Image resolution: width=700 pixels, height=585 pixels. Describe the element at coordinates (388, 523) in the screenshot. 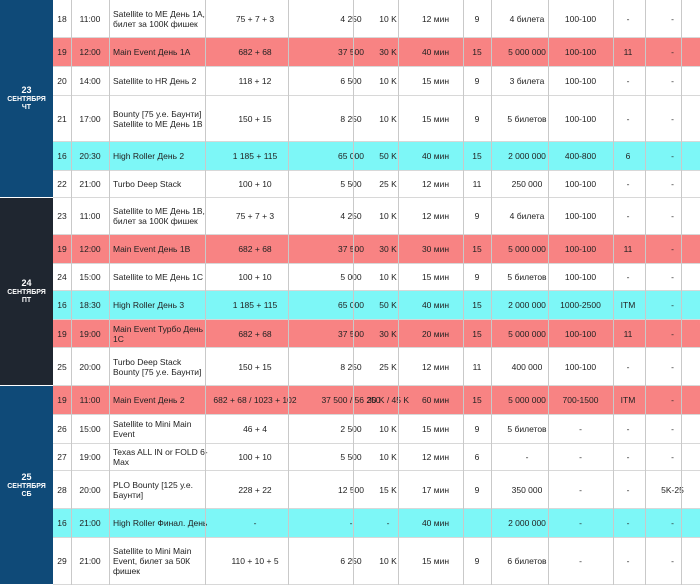

I see `blind-value: -` at that location.